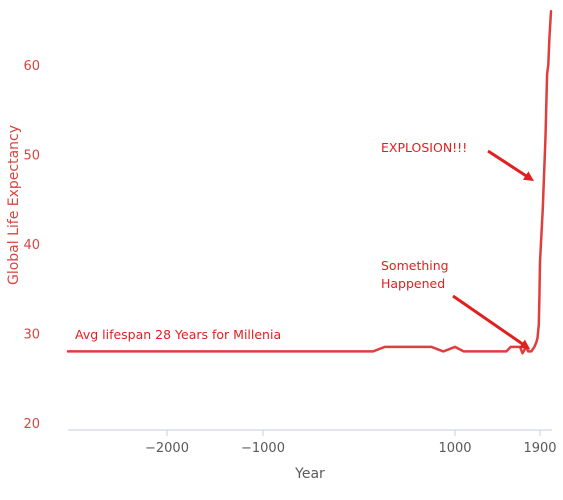 The image size is (563, 500). I want to click on annotation-text: Something Happened, so click(415, 274).